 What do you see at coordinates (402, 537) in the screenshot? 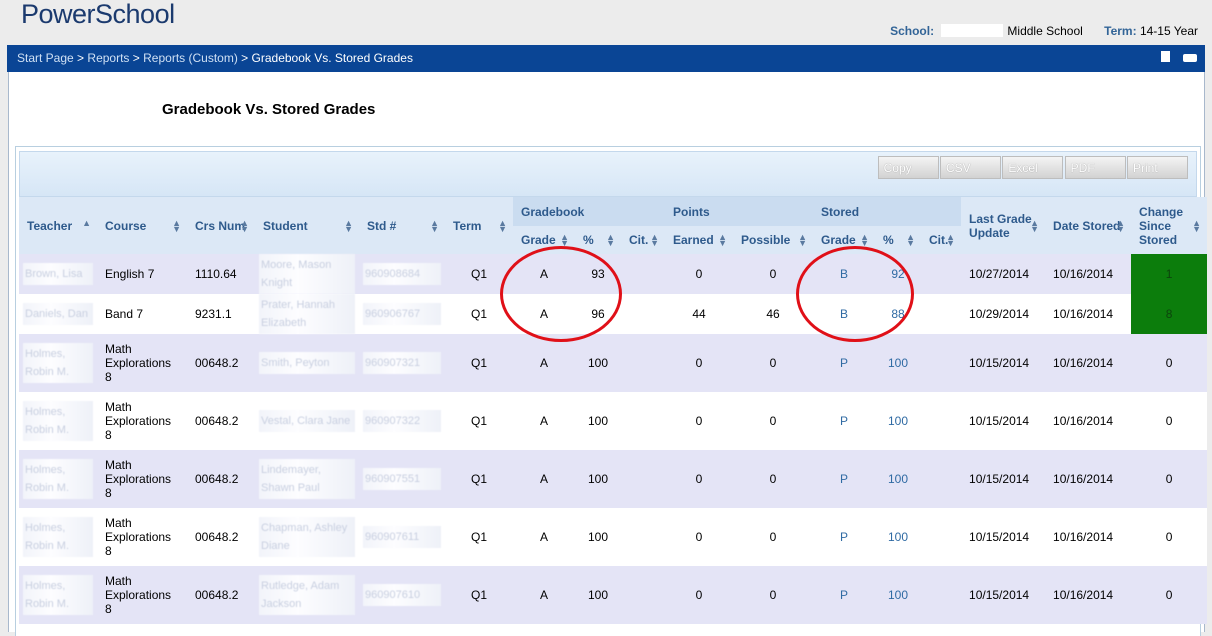
I see `std-num-redacted: 960907611` at bounding box center [402, 537].